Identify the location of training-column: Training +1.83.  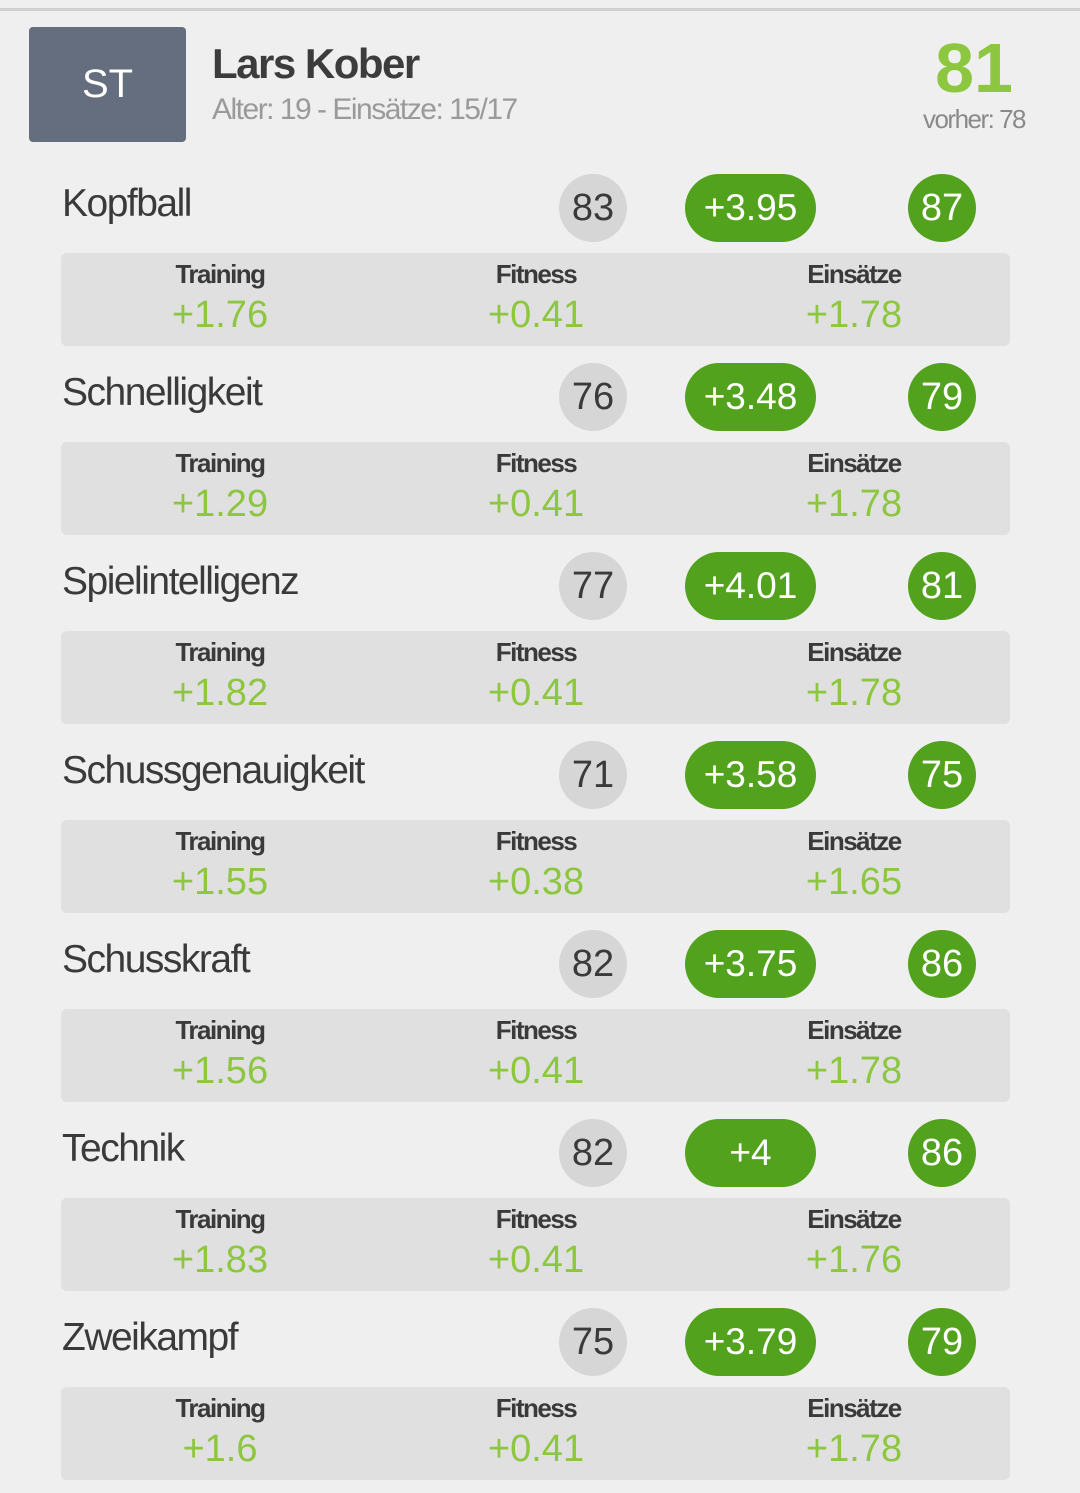
(220, 1240).